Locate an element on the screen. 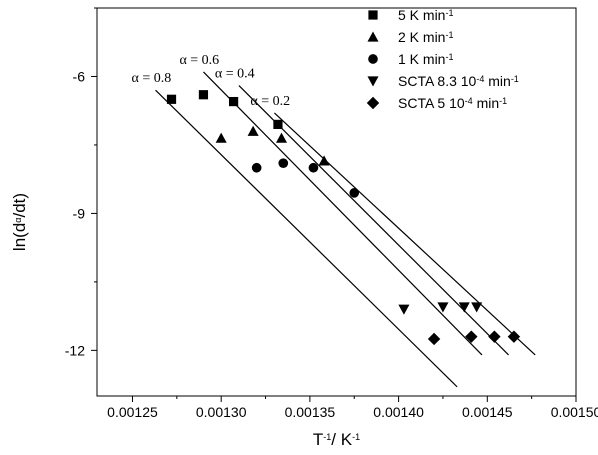 This screenshot has width=598, height=455. y-tick-label: -9 is located at coordinates (79, 213).